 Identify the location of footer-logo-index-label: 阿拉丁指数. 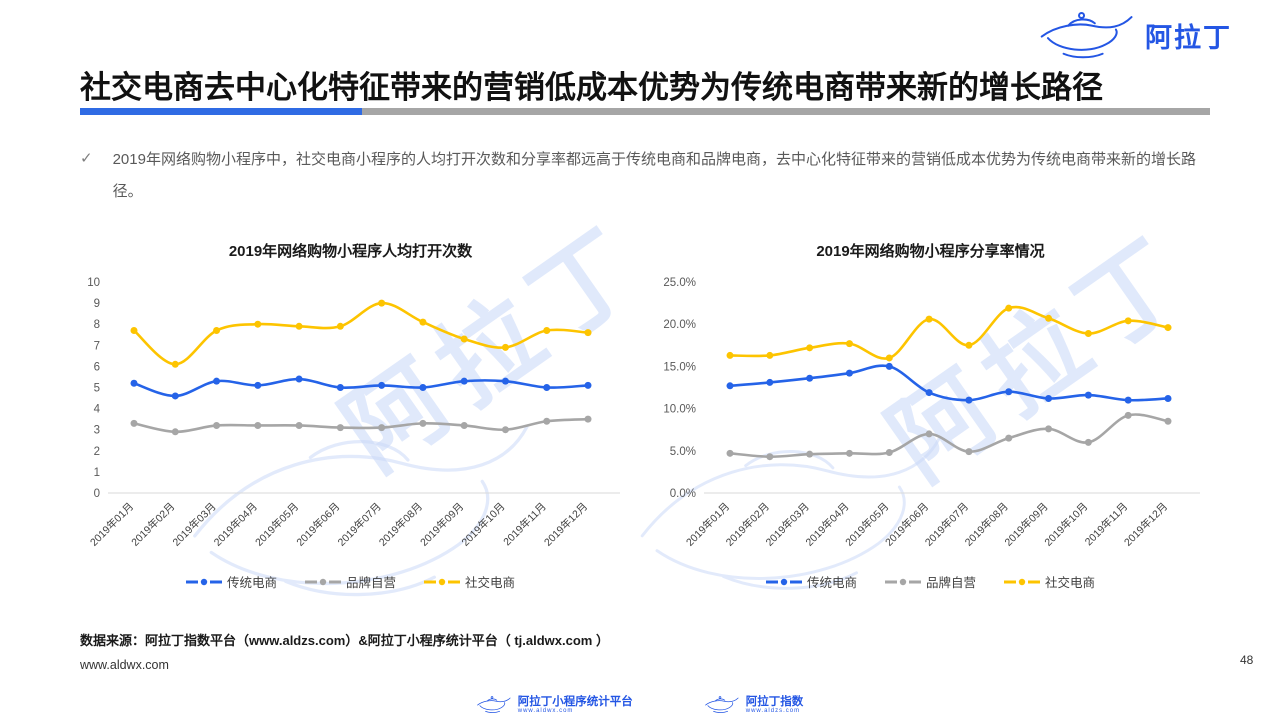
(774, 701).